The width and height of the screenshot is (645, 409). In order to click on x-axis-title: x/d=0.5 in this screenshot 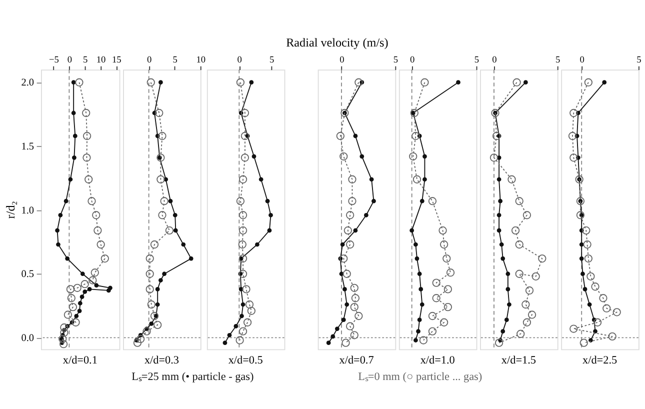, I will do `click(246, 360)`.